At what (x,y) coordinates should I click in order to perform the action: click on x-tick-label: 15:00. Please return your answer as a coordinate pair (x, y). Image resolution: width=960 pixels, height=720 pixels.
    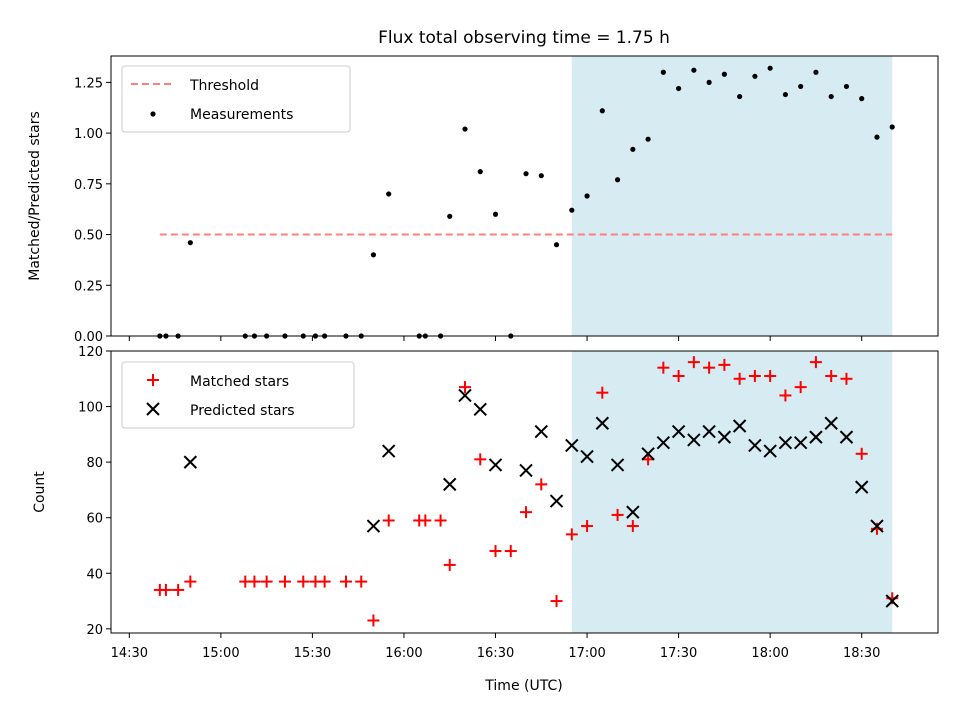
    Looking at the image, I should click on (220, 653).